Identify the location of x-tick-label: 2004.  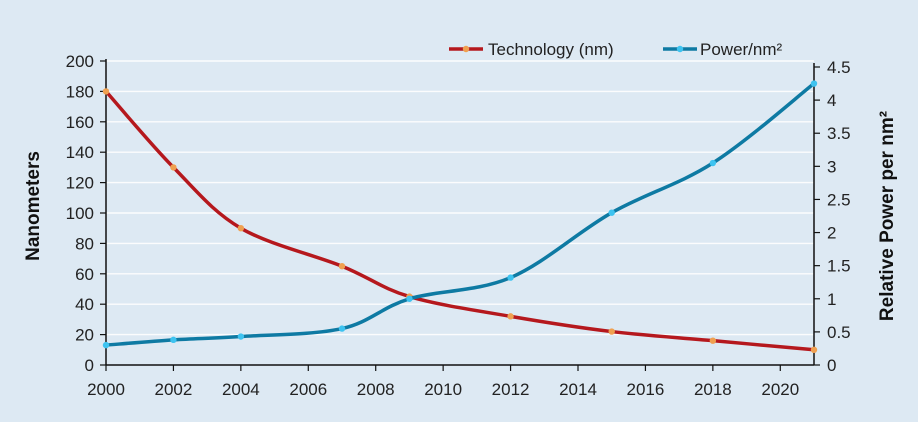
(241, 389).